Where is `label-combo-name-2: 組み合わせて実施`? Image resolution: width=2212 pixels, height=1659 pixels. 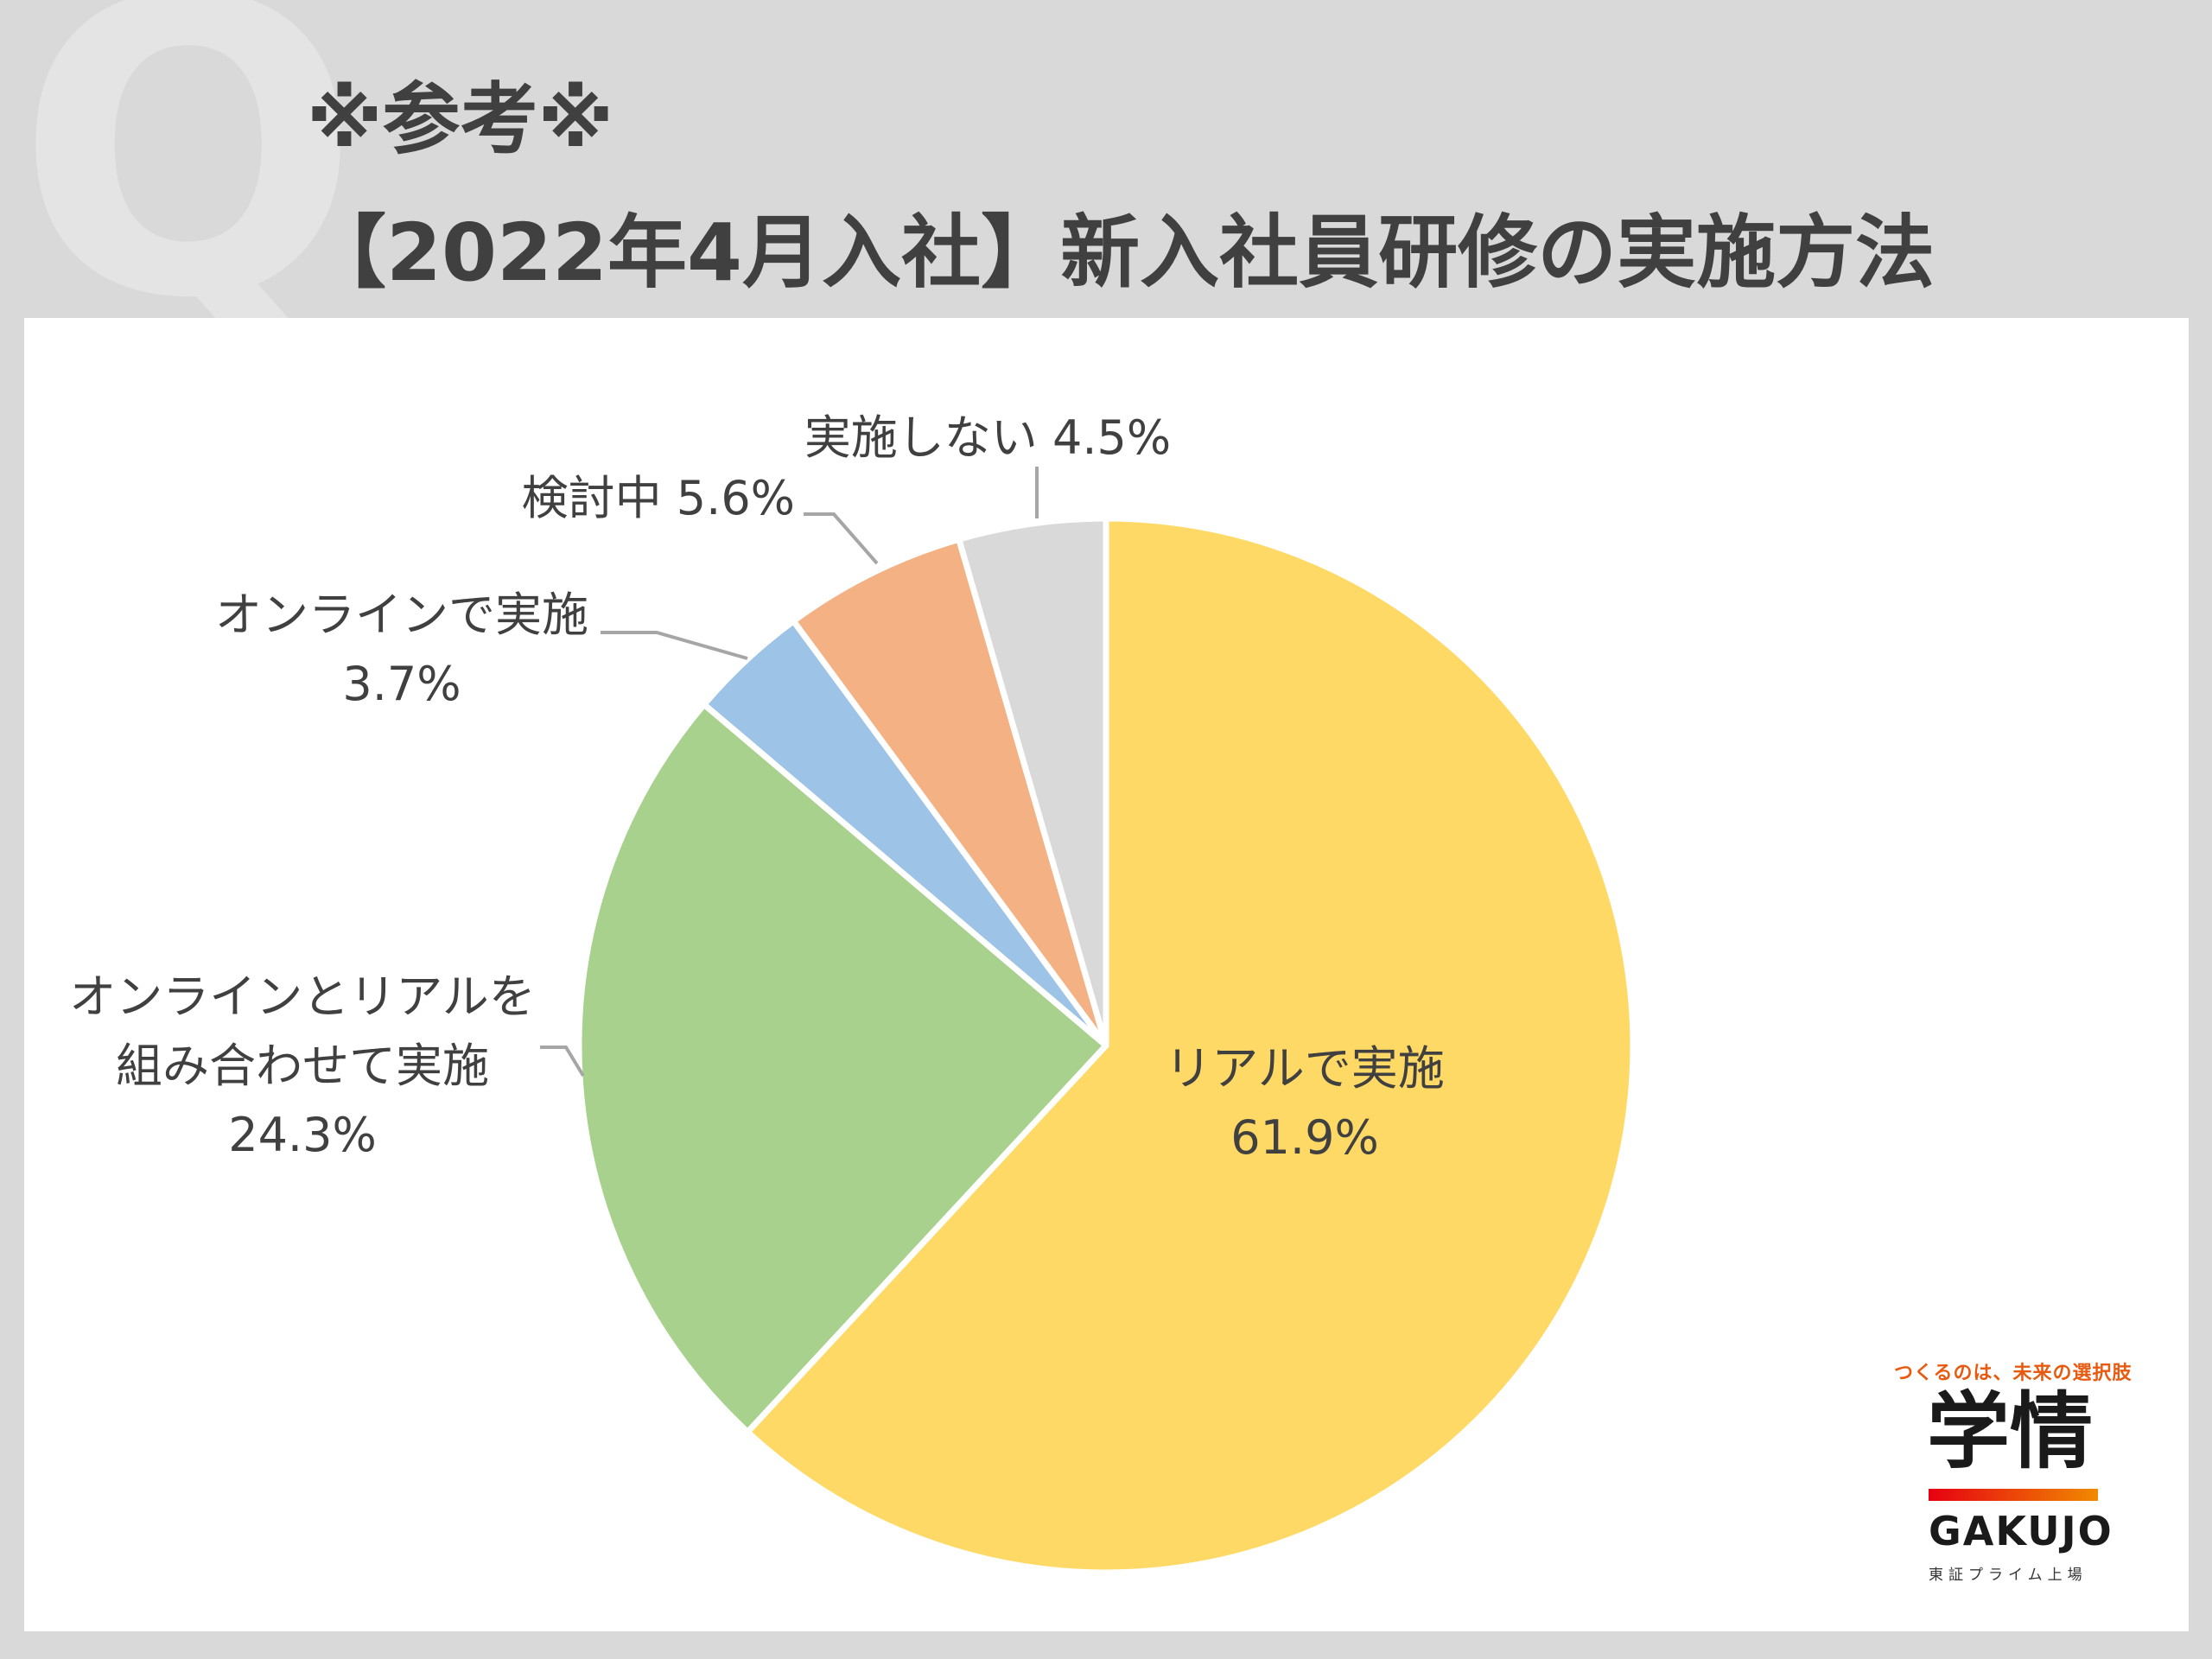 label-combo-name-2: 組み合わせて実施 is located at coordinates (302, 1066).